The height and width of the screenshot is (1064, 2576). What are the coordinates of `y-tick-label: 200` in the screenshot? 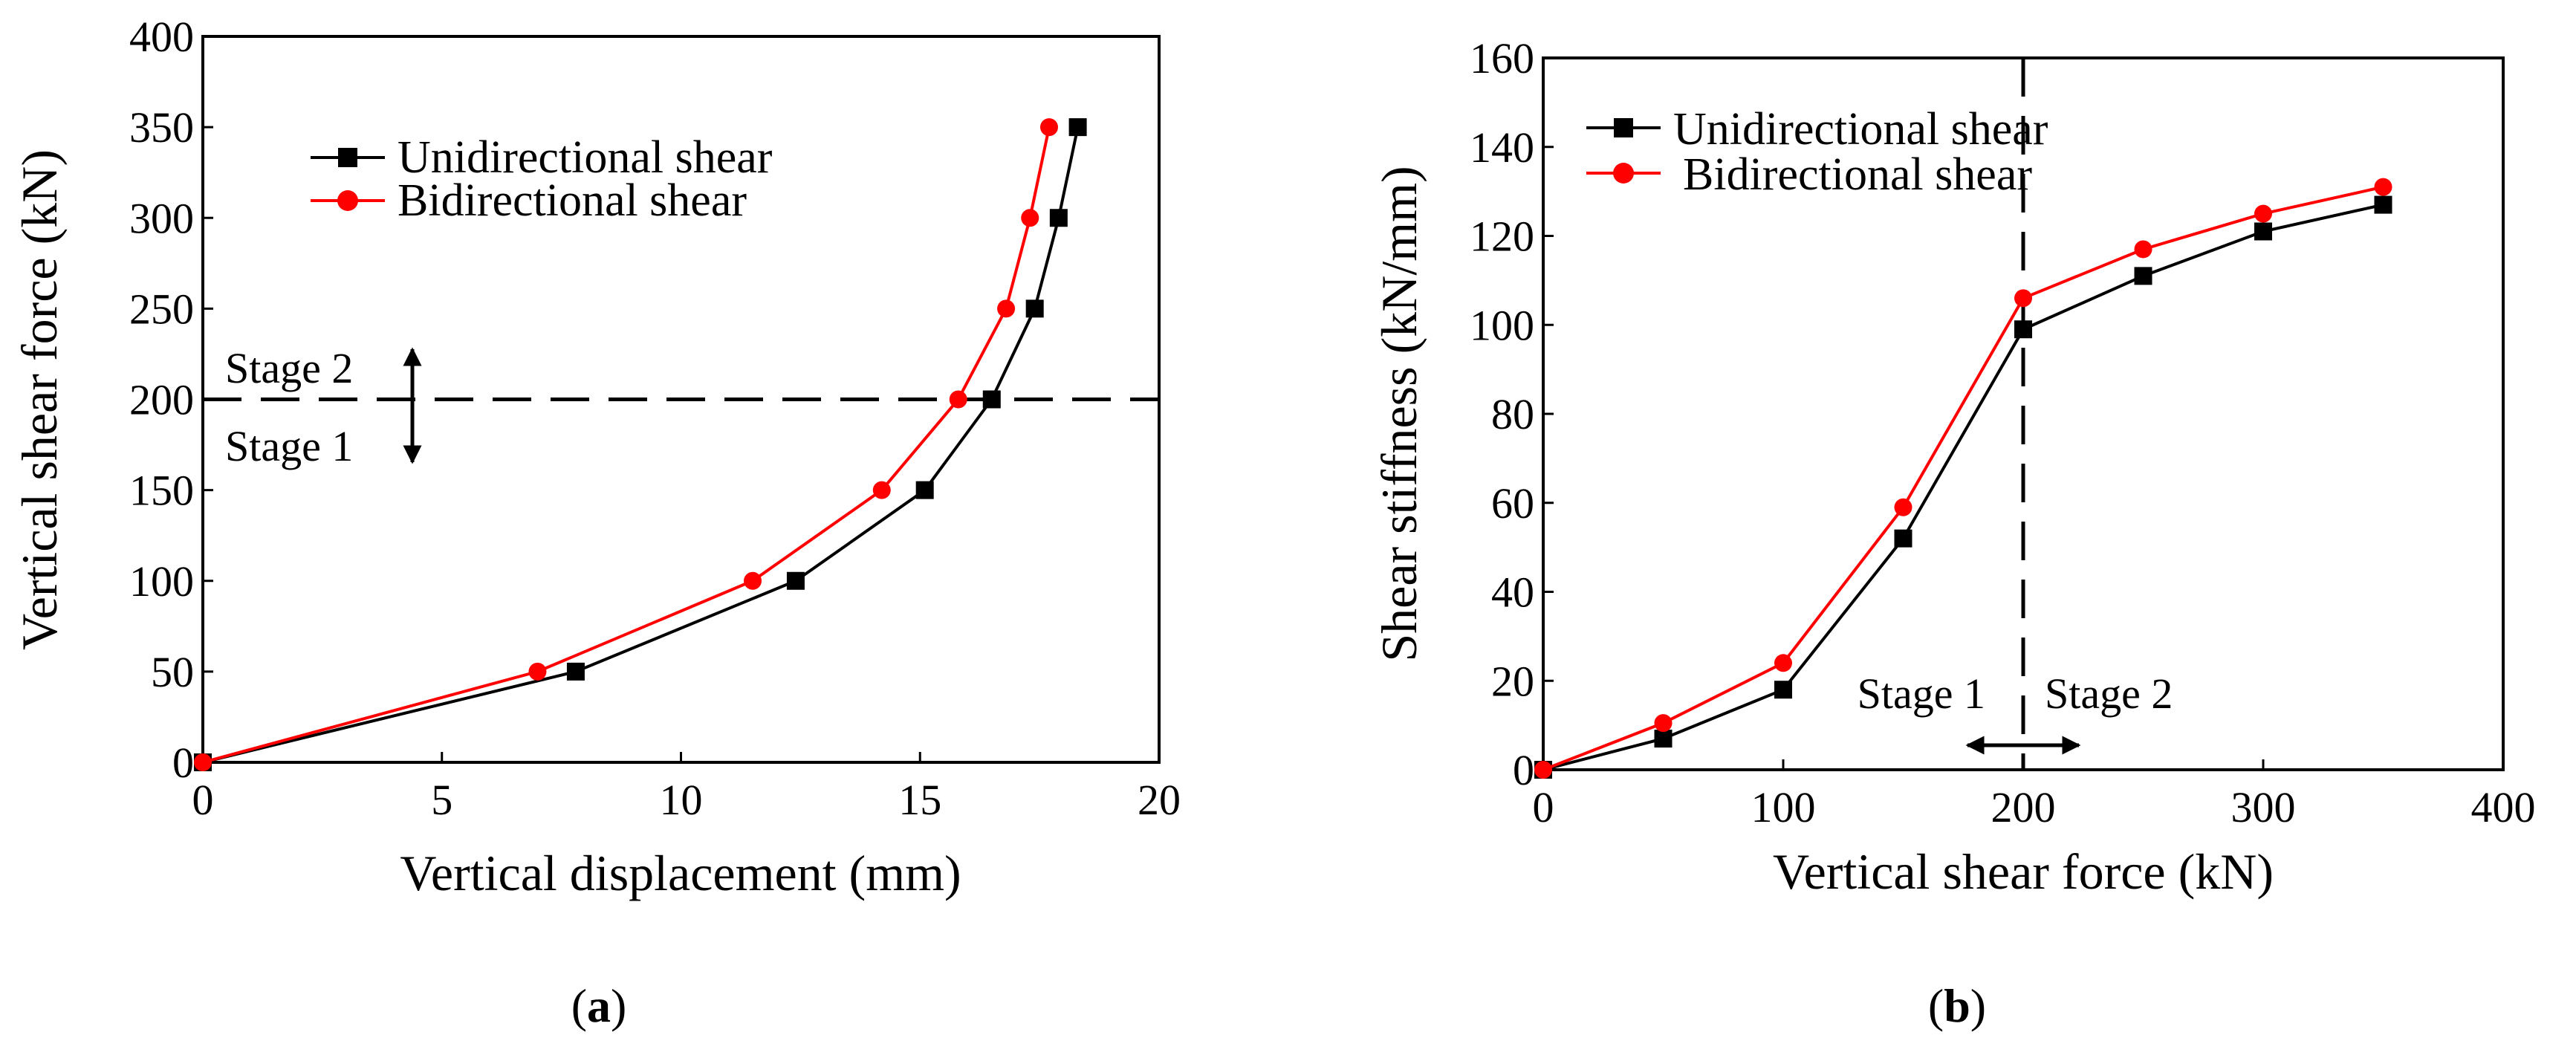 It's located at (161, 400).